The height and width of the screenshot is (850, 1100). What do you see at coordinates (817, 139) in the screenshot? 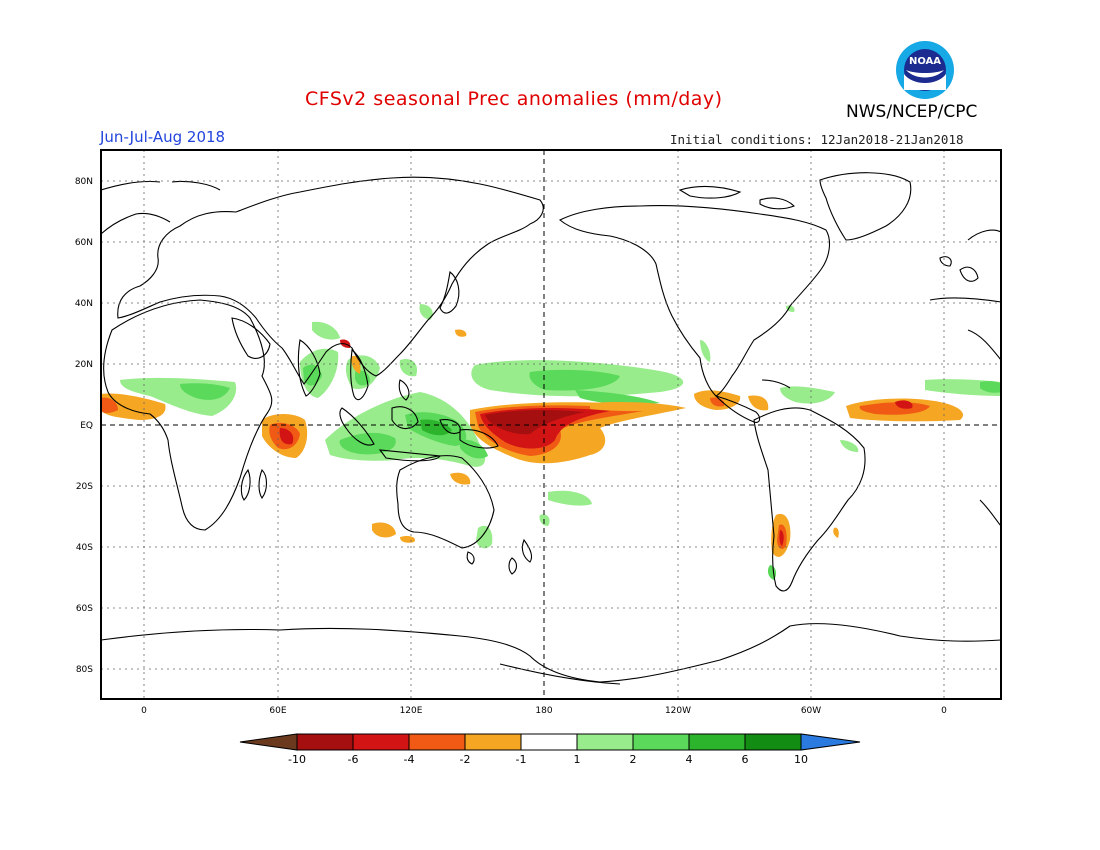
I see `initial-conditions-label: Initial conditions: 12Jan2018-21Jan2018` at bounding box center [817, 139].